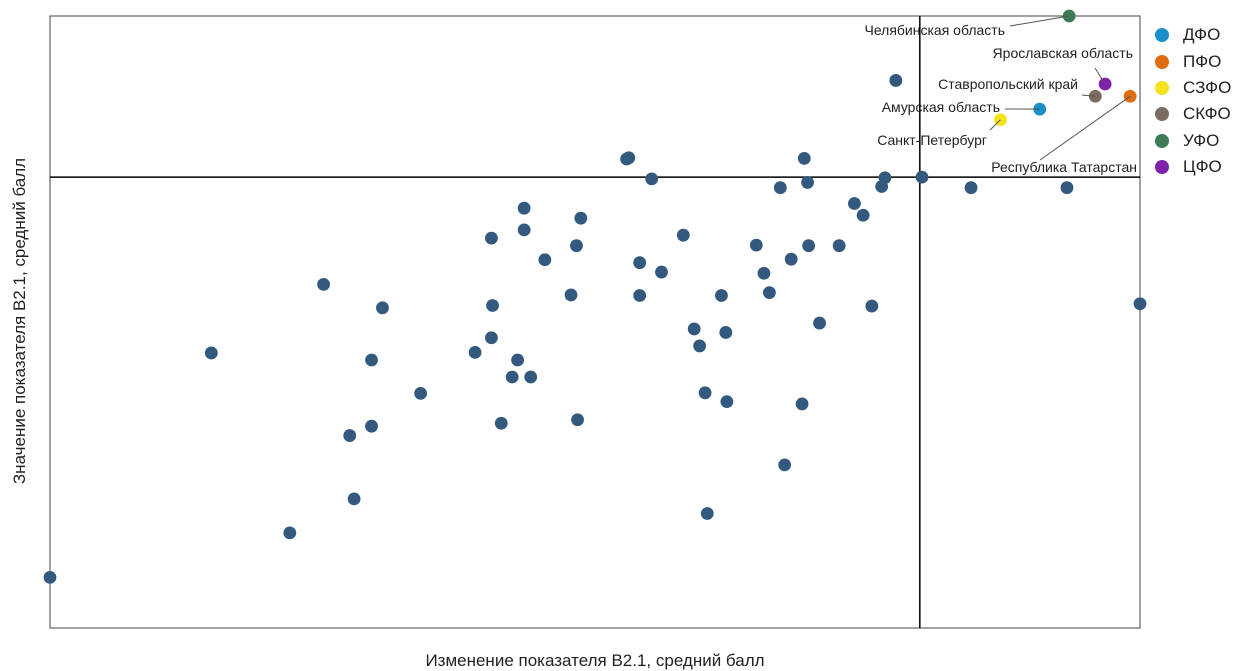  Describe the element at coordinates (1064, 167) in the screenshot. I see `point-label: Республика Татарстан` at that location.